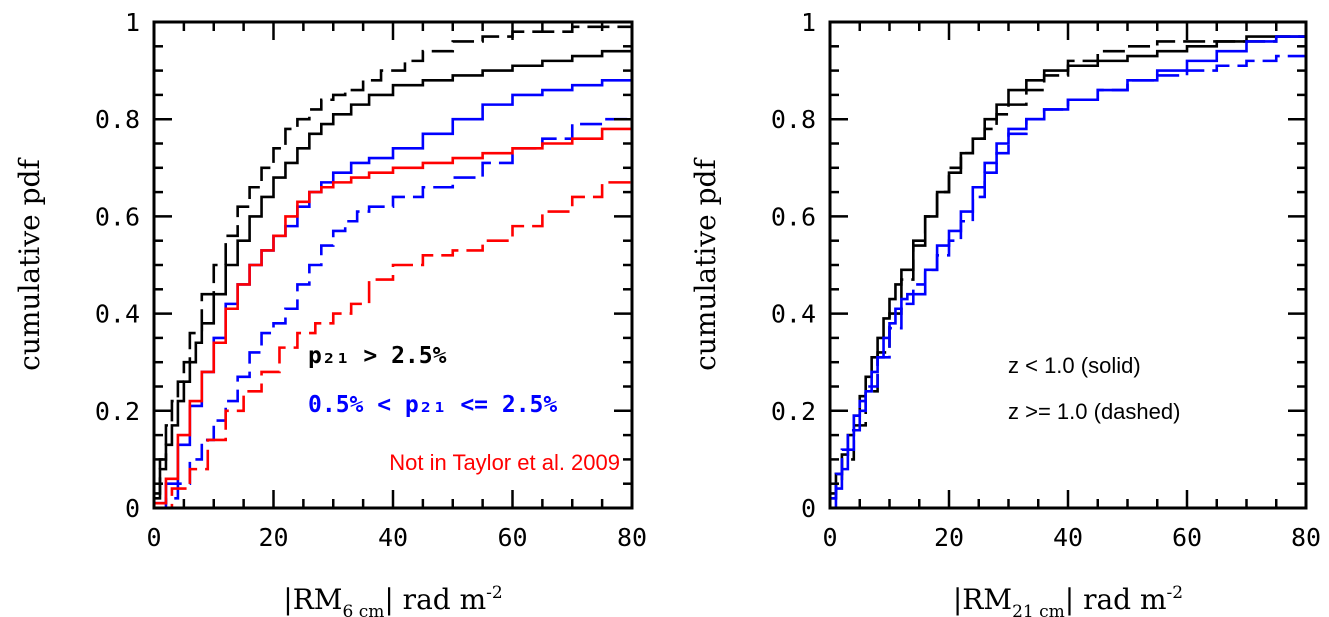 The image size is (1329, 617). What do you see at coordinates (1068, 600) in the screenshot?
I see `x-axis-label: |RM21 cm| rad m-2` at bounding box center [1068, 600].